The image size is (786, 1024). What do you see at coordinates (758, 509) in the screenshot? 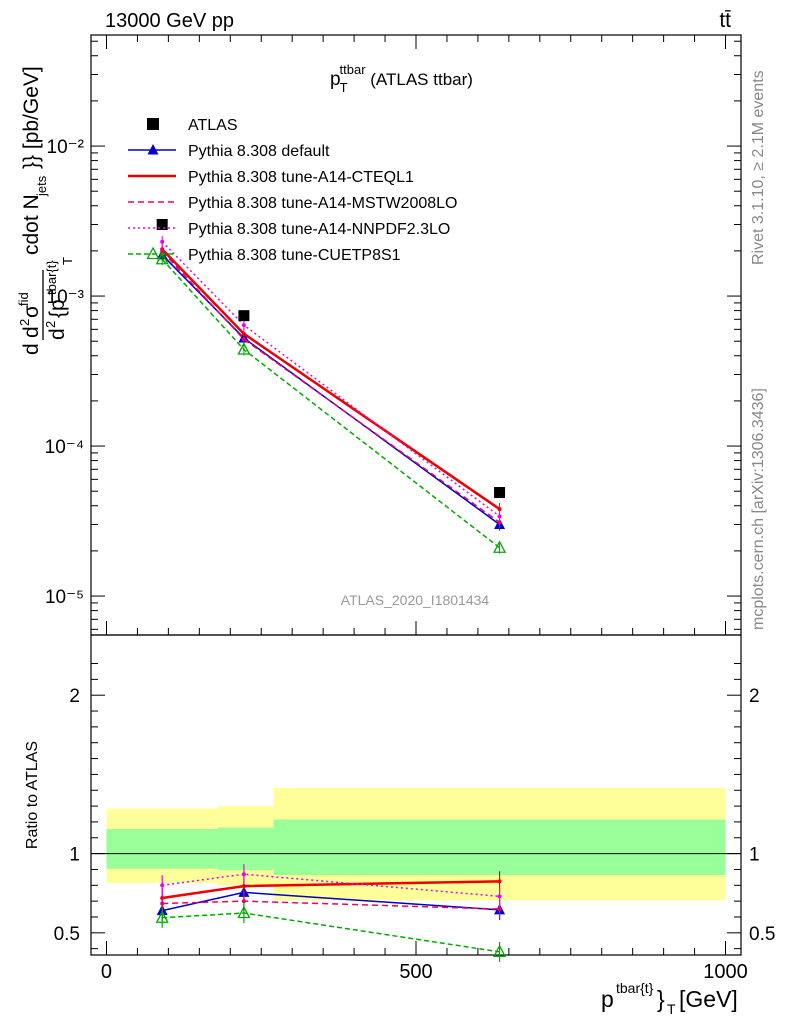
I see `mcplots-watermark: mcplots.cern.ch [arXiv:1306.3436]` at bounding box center [758, 509].